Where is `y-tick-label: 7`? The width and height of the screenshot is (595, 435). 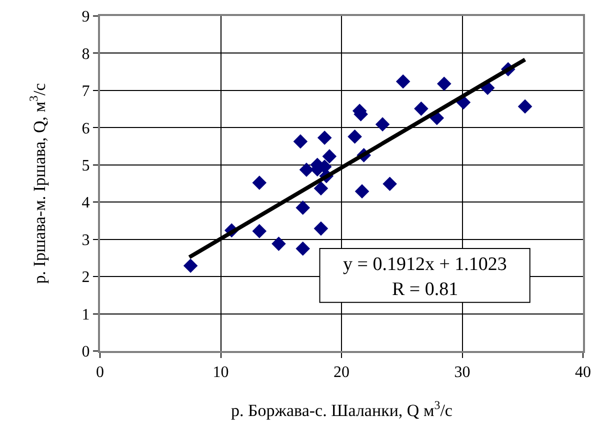
y-tick-label: 7 is located at coordinates (86, 91).